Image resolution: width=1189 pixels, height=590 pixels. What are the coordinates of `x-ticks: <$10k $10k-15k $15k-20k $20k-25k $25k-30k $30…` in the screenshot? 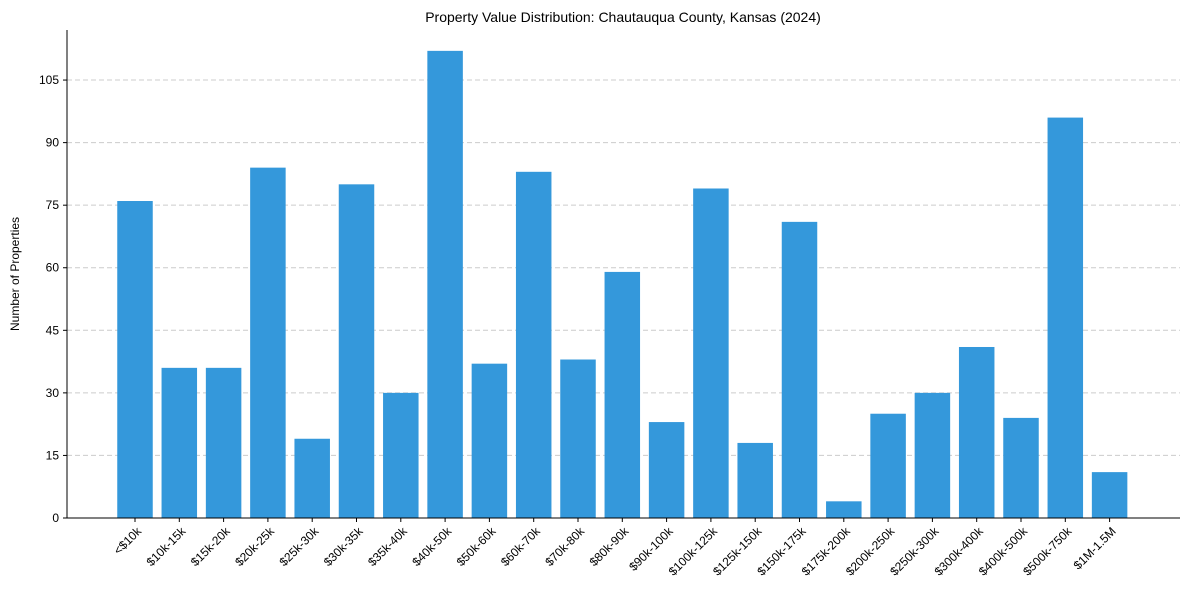 It's located at (615, 548).